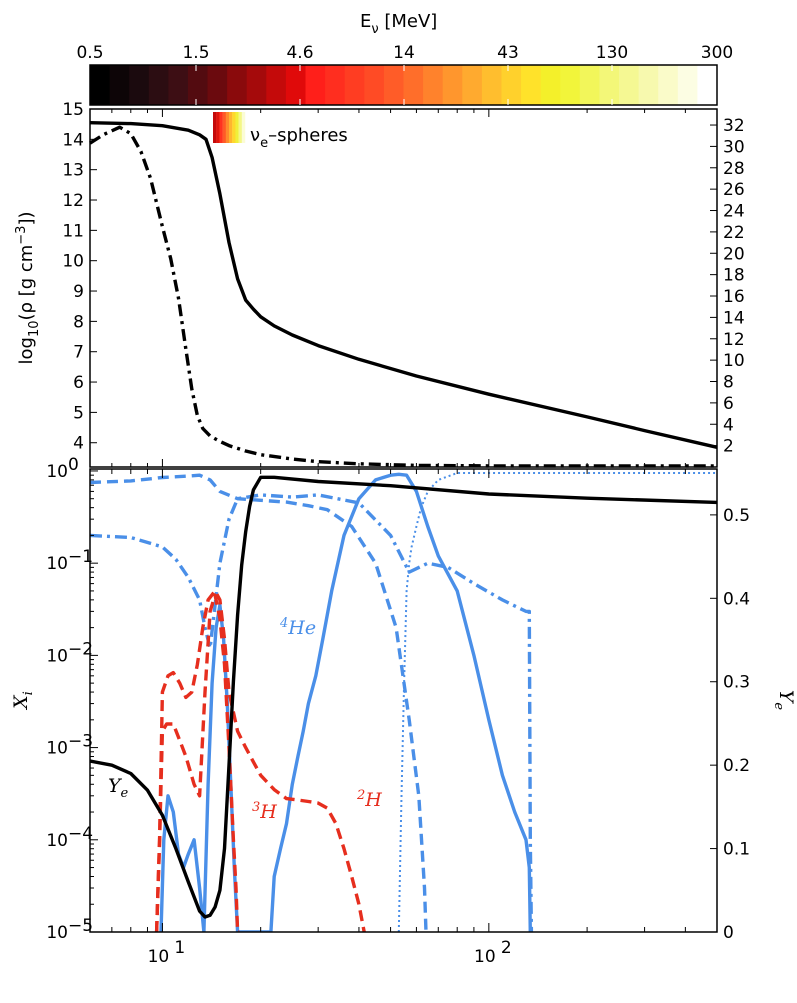 This screenshot has width=797, height=1003. What do you see at coordinates (73, 262) in the screenshot?
I see `top-ytick-label: 10` at bounding box center [73, 262].